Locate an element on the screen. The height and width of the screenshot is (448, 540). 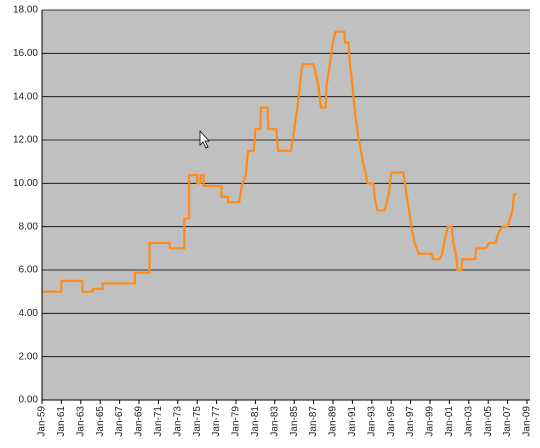
x-tick-label: Jan-87 is located at coordinates (313, 421).